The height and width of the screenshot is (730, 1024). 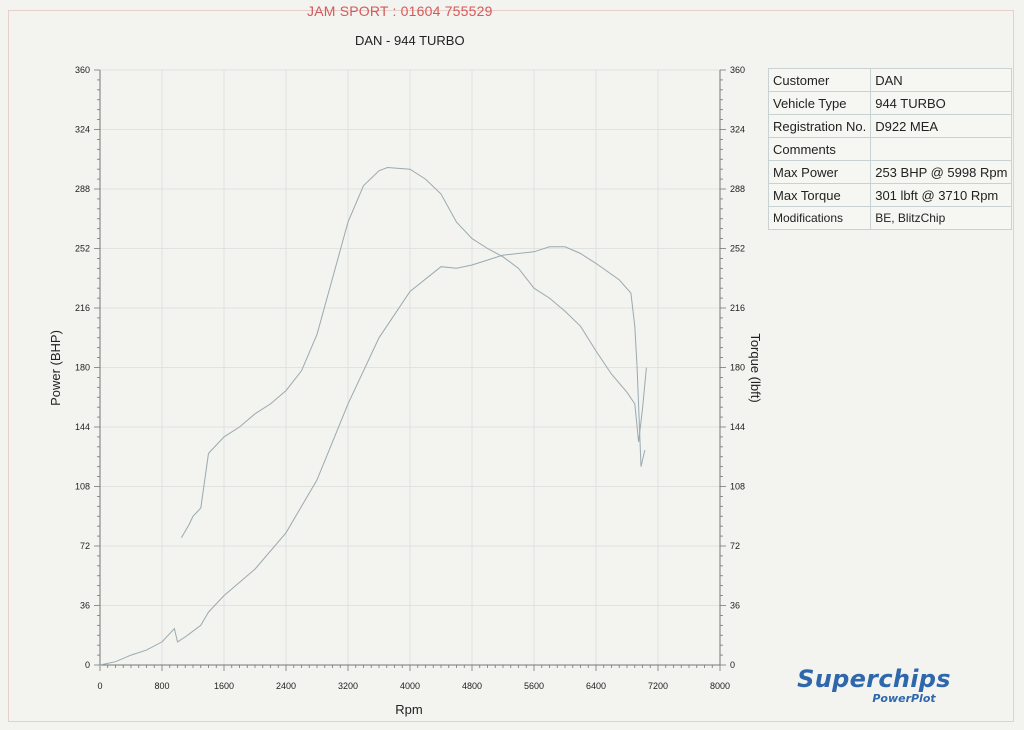 What do you see at coordinates (735, 546) in the screenshot?
I see `y2-tick-label: 72` at bounding box center [735, 546].